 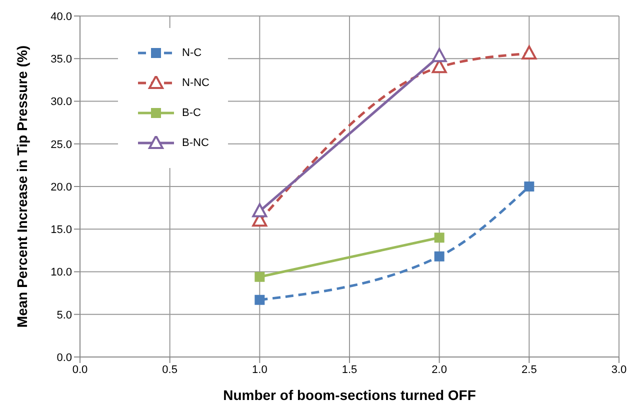 I want to click on legend-label: N-C, so click(x=192, y=53).